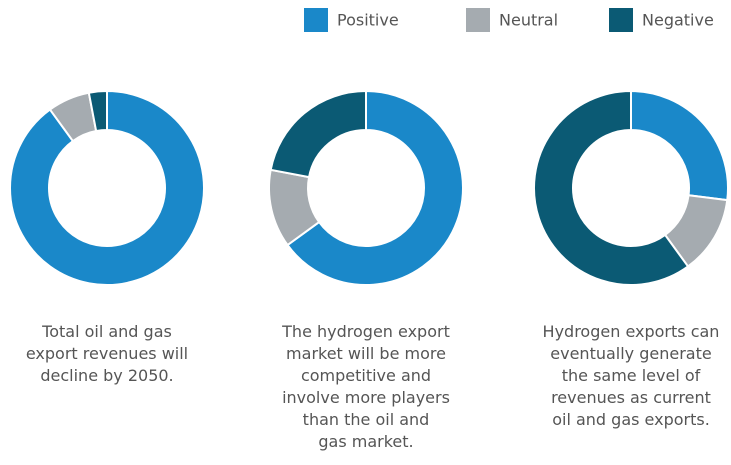 The width and height of the screenshot is (731, 465). What do you see at coordinates (366, 441) in the screenshot?
I see `caption-line: gas market.` at bounding box center [366, 441].